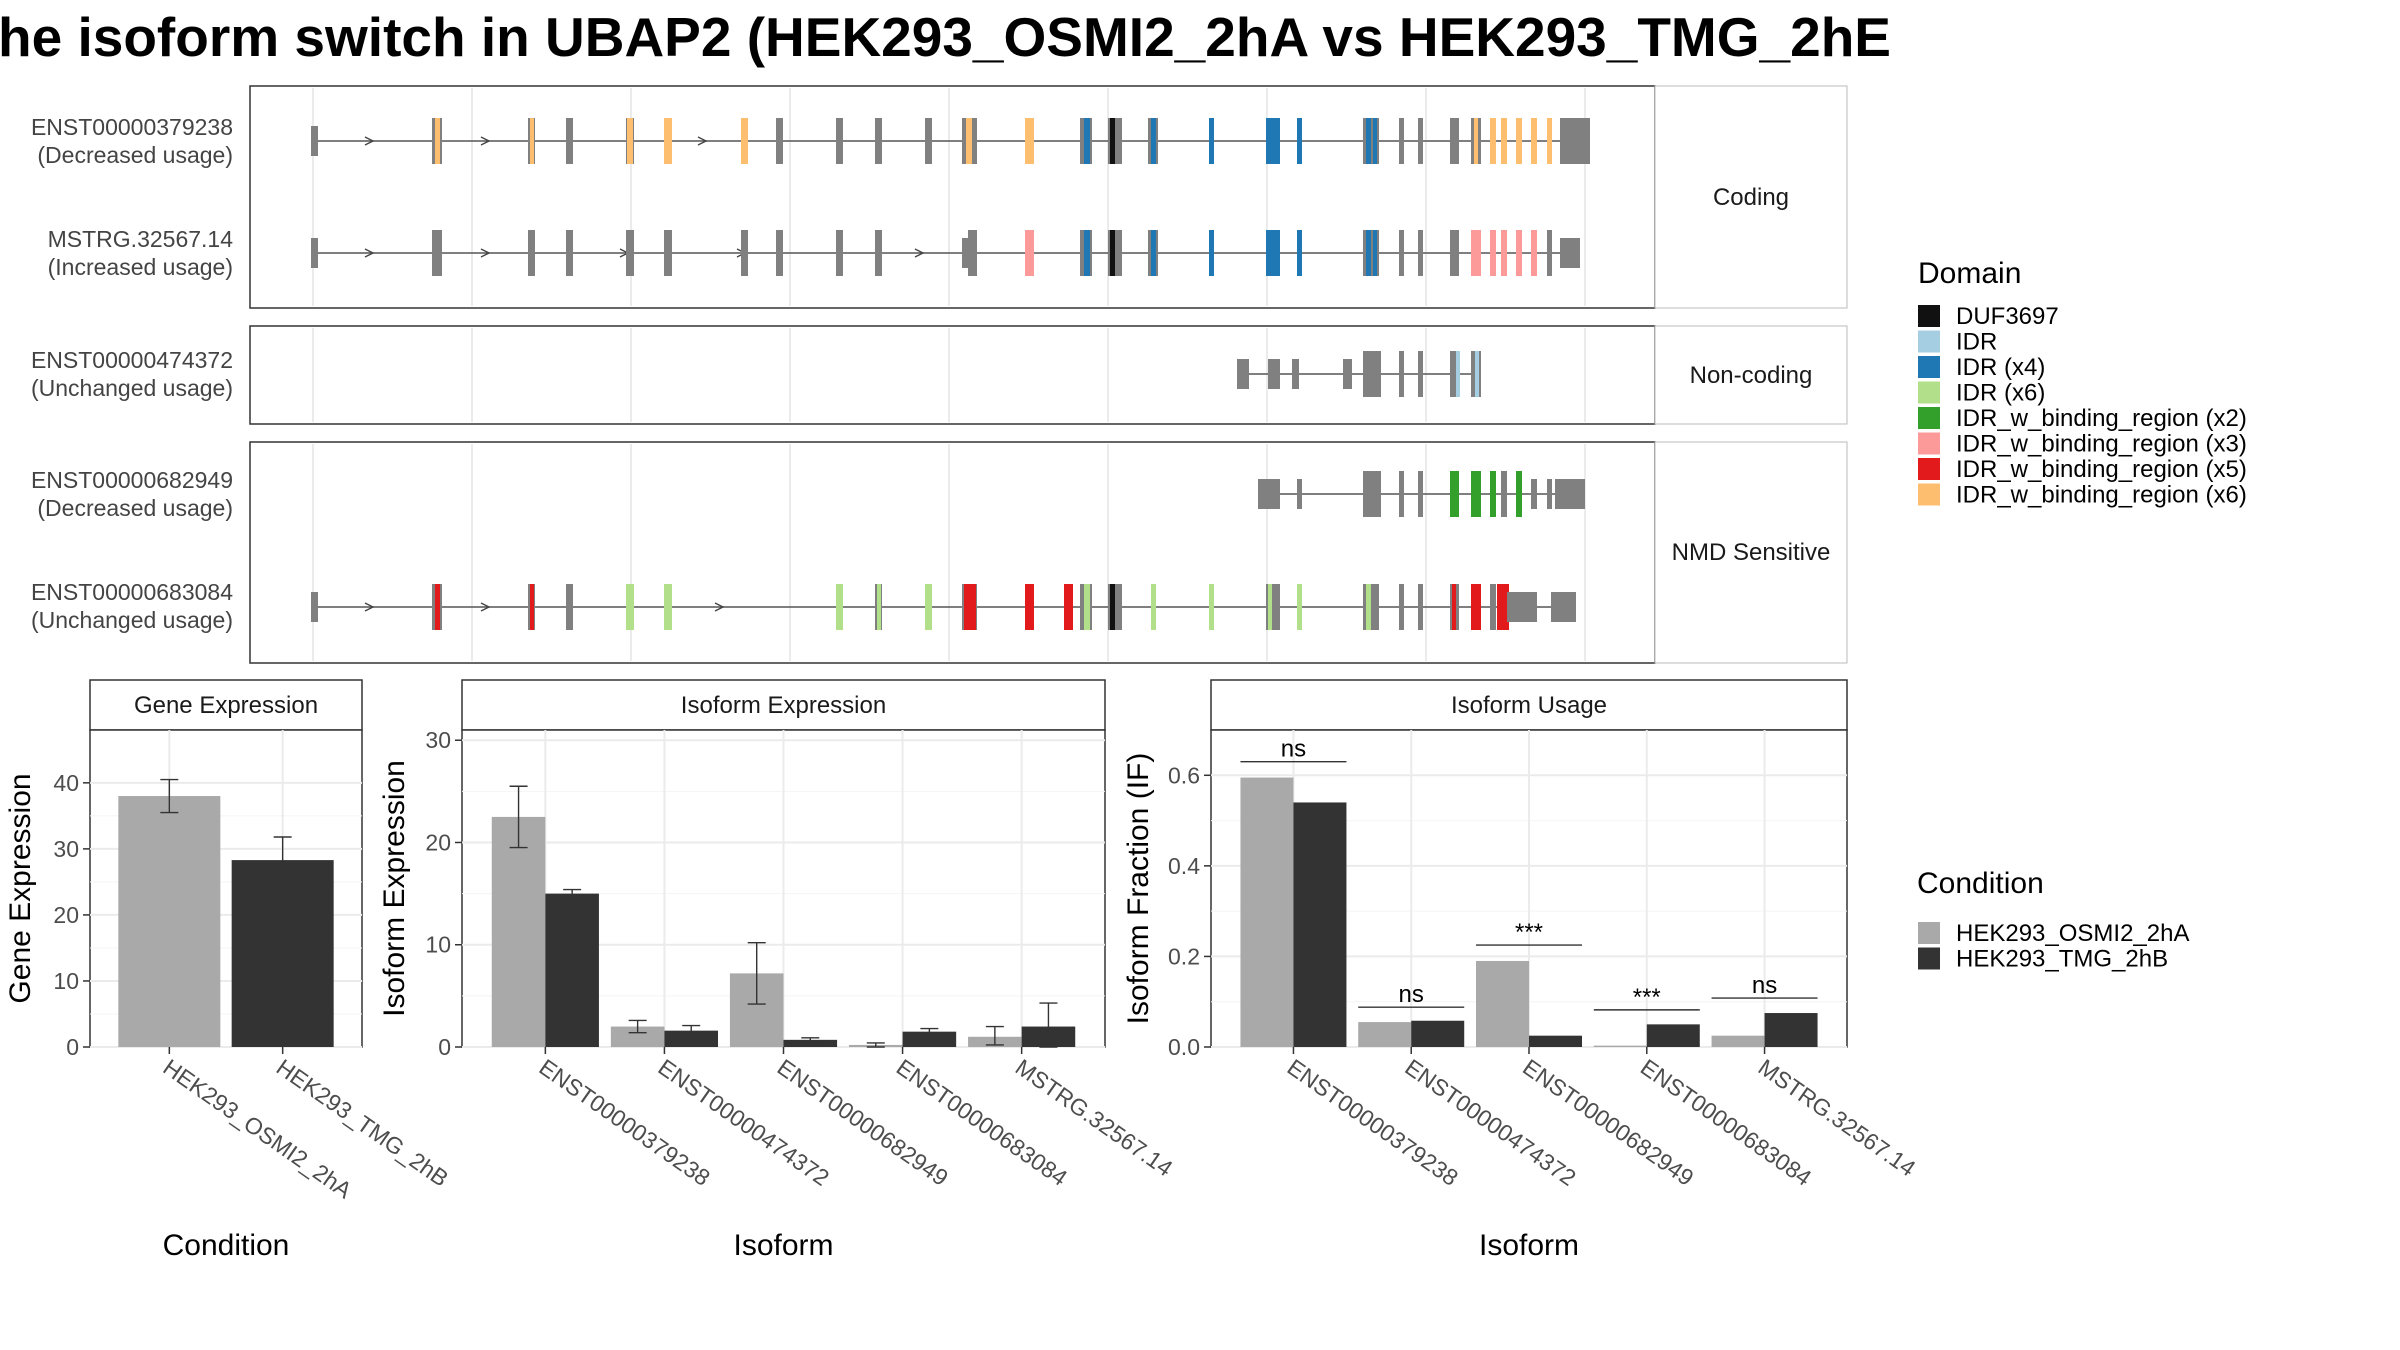 The width and height of the screenshot is (2400, 1350). What do you see at coordinates (438, 740) in the screenshot?
I see `y-tick-label: 30` at bounding box center [438, 740].